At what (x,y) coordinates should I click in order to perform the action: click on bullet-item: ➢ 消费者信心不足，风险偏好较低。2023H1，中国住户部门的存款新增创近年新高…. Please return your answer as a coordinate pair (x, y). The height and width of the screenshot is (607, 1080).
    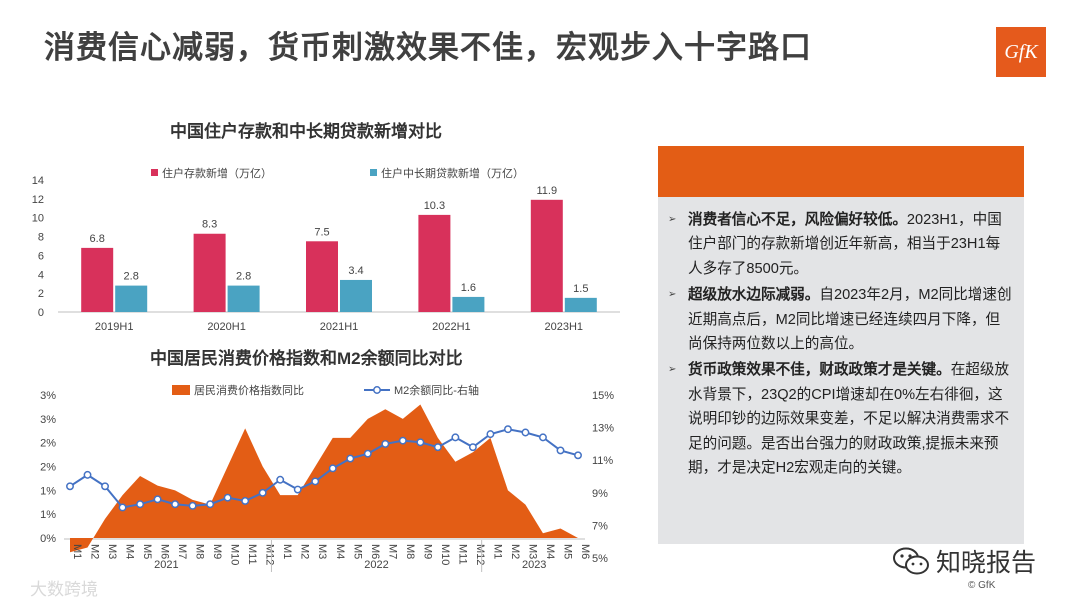
    Looking at the image, I should click on (841, 244).